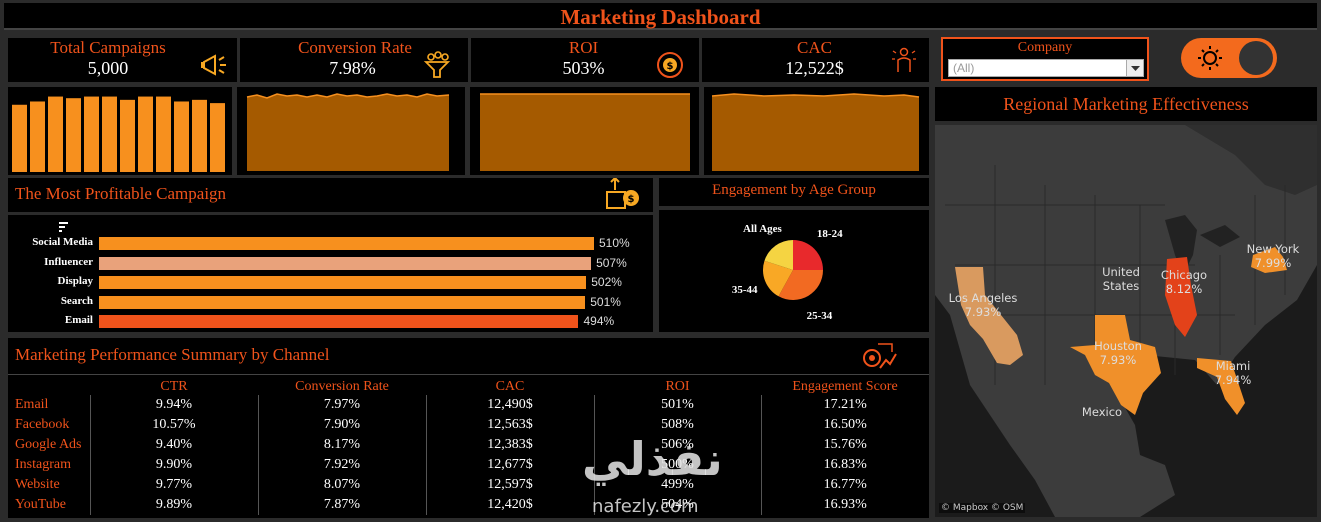 Image resolution: width=1321 pixels, height=522 pixels. I want to click on bar-value-label: 502%, so click(606, 282).